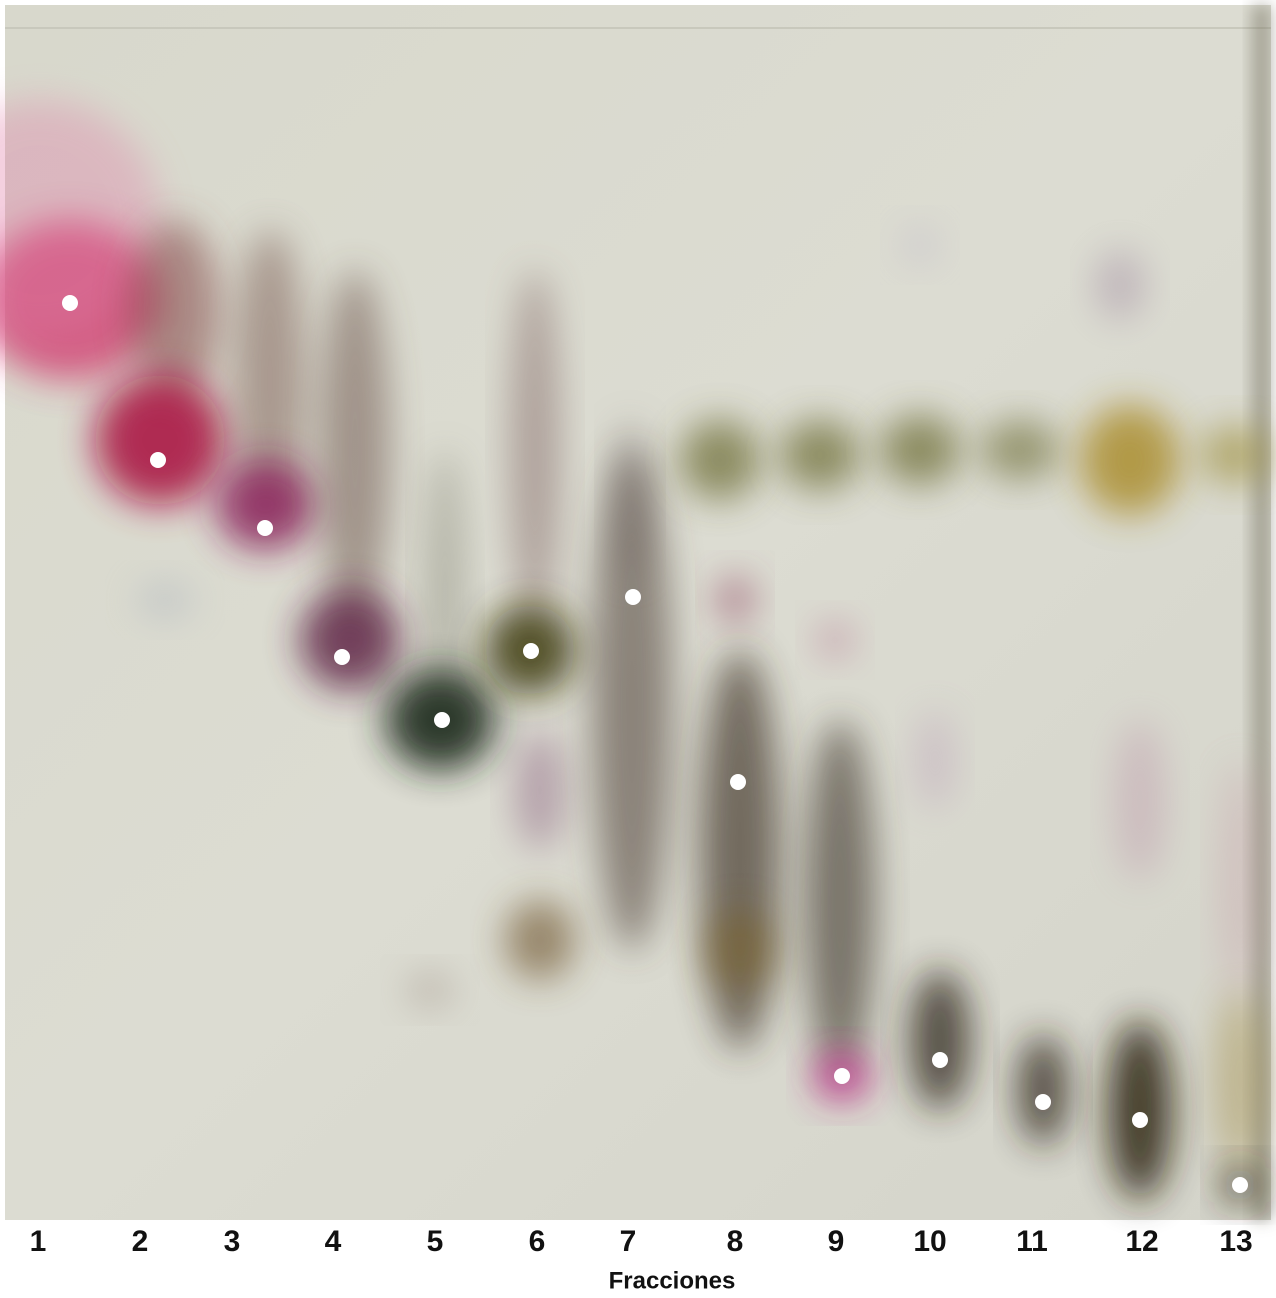 This screenshot has height=1298, width=1276. I want to click on x-axis-label: Fracciones, so click(672, 1280).